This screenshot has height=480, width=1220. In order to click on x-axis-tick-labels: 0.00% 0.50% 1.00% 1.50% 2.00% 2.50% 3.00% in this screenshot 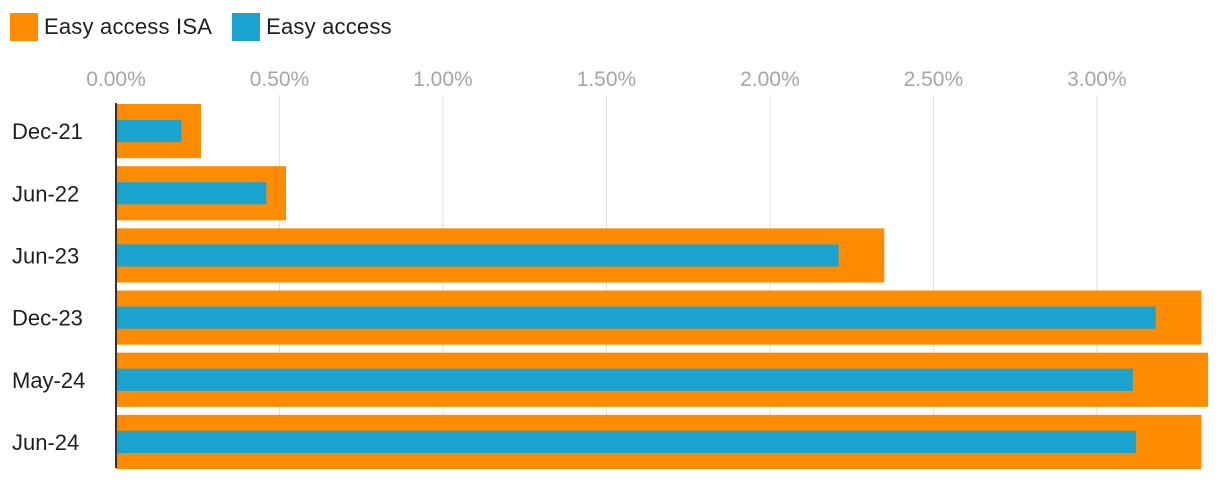, I will do `click(606, 79)`.